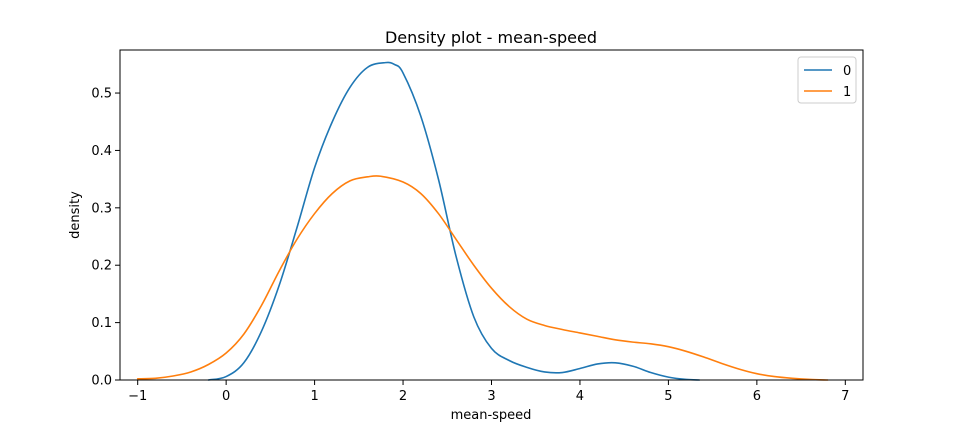 This screenshot has height=426, width=960. I want to click on x-axis: −1 0 1 2 3 4 5 6 7, so click(488, 392).